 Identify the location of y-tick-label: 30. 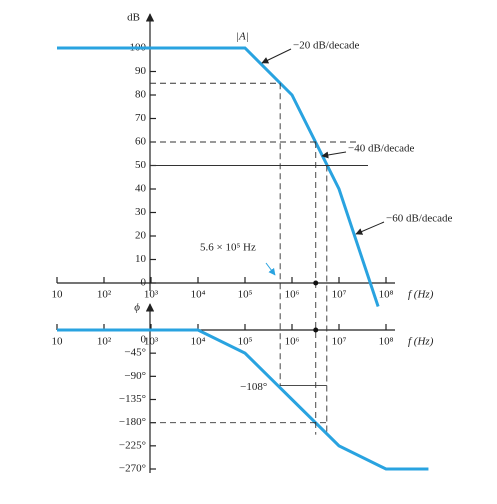
(141, 212).